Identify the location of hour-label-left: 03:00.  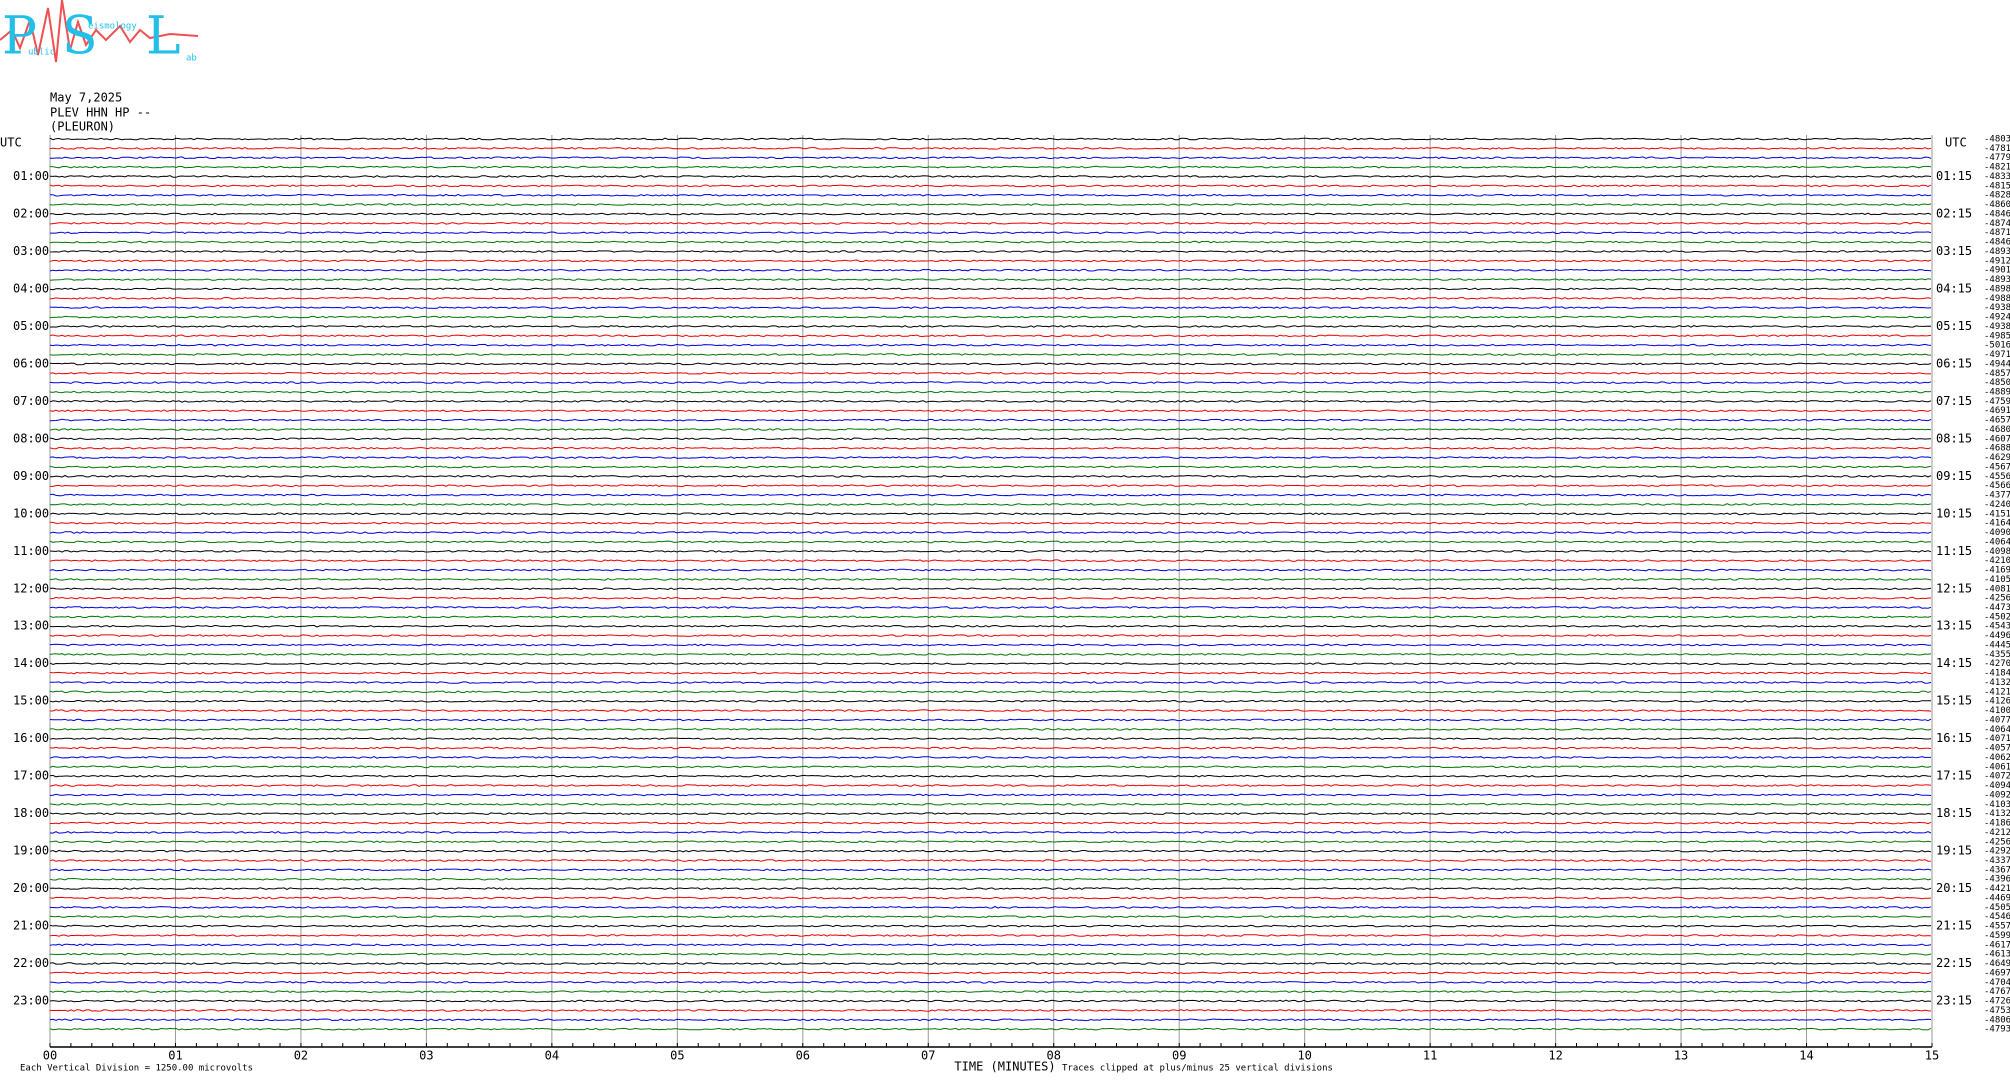
(31, 251).